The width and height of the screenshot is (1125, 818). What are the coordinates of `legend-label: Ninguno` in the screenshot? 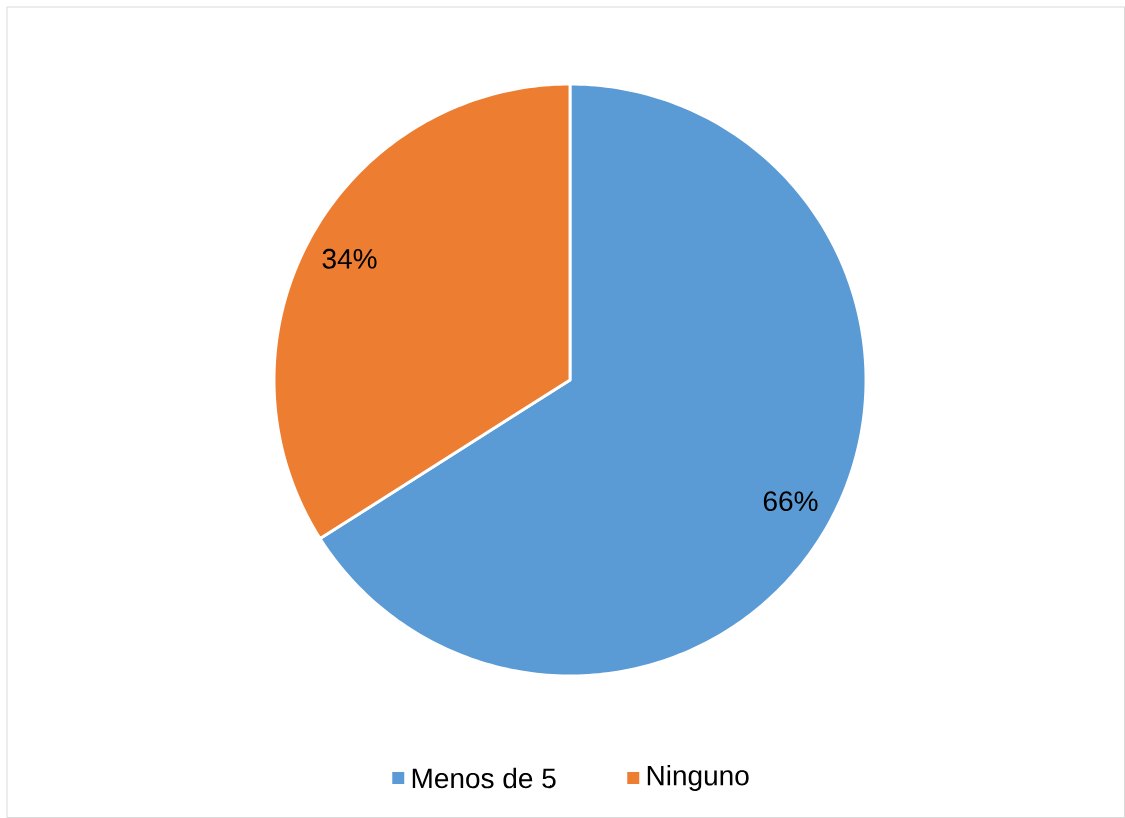 It's located at (698, 778).